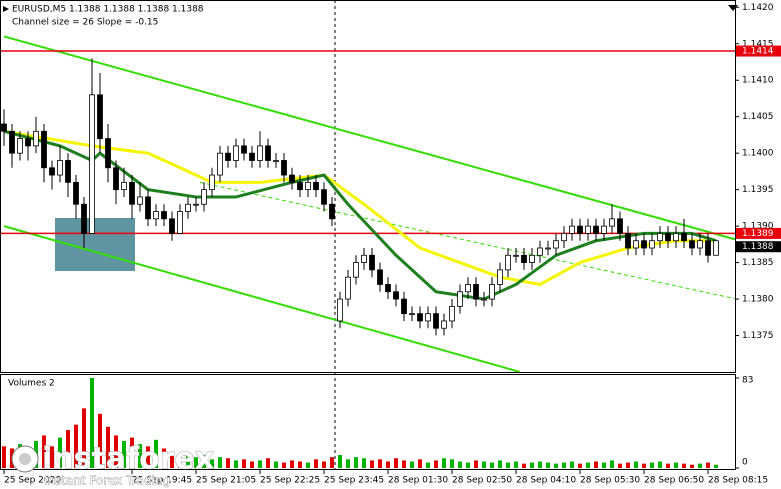 The image size is (781, 489). I want to click on chart-title: EURUSD,M5 1.1388 1.1388 1.1388 1.1388, so click(108, 10).